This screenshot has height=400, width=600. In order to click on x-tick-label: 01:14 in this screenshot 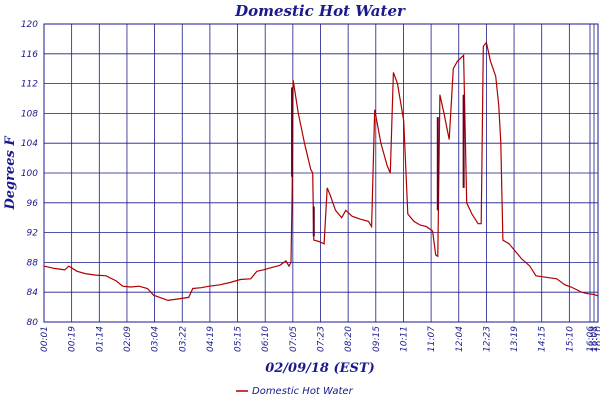, I will do `click(100, 339)`.